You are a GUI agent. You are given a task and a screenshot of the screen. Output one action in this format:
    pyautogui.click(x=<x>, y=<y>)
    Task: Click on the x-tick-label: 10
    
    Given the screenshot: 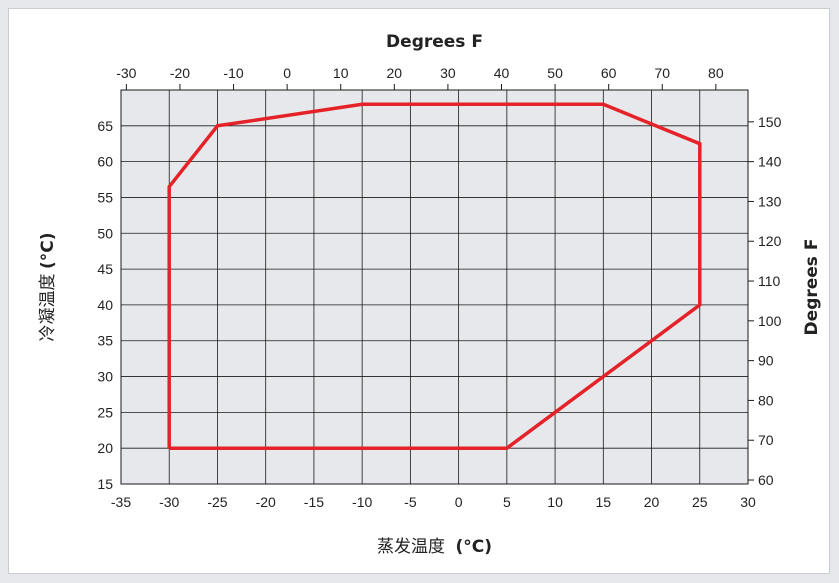 What is the action you would take?
    pyautogui.click(x=555, y=502)
    